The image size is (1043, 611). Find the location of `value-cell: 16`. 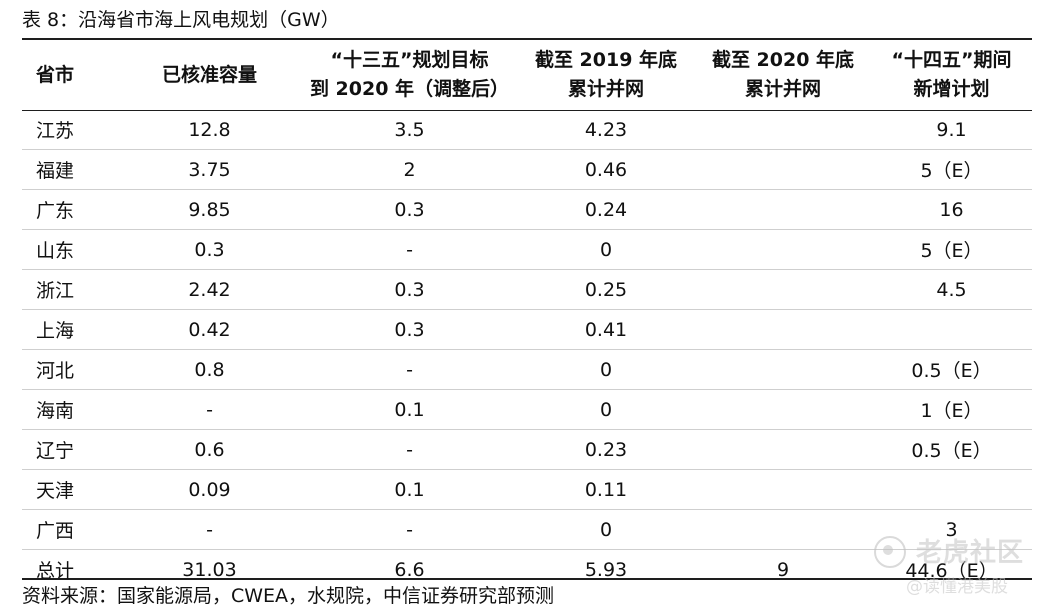

value-cell: 16 is located at coordinates (951, 209).